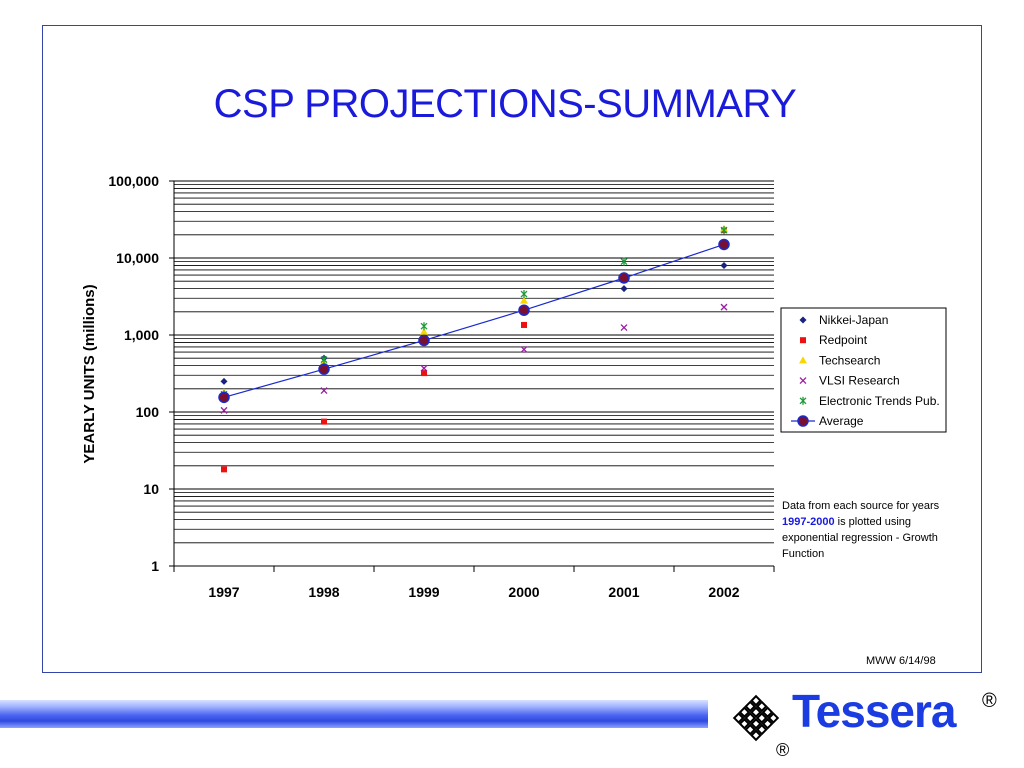  Describe the element at coordinates (423, 592) in the screenshot. I see `x-tick-label: 1999` at that location.